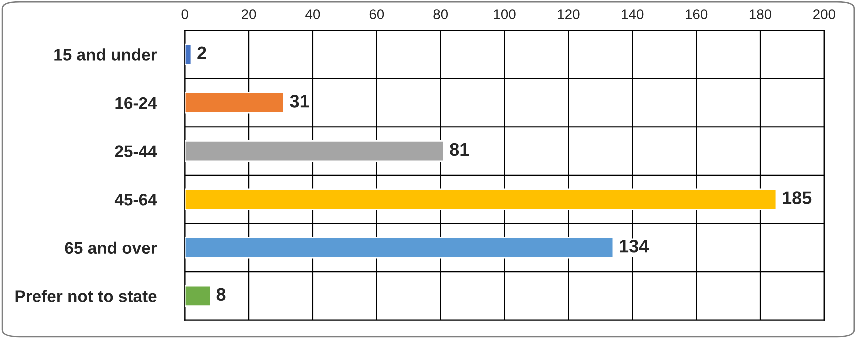  I want to click on y-tick-label: 25-44, so click(136, 152).